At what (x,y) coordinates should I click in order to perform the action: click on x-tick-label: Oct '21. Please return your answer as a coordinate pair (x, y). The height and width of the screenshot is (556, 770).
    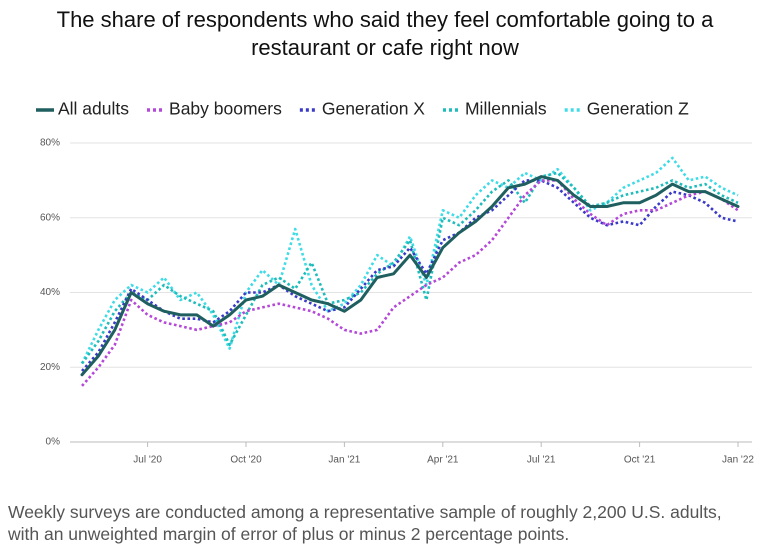
    Looking at the image, I should click on (640, 460).